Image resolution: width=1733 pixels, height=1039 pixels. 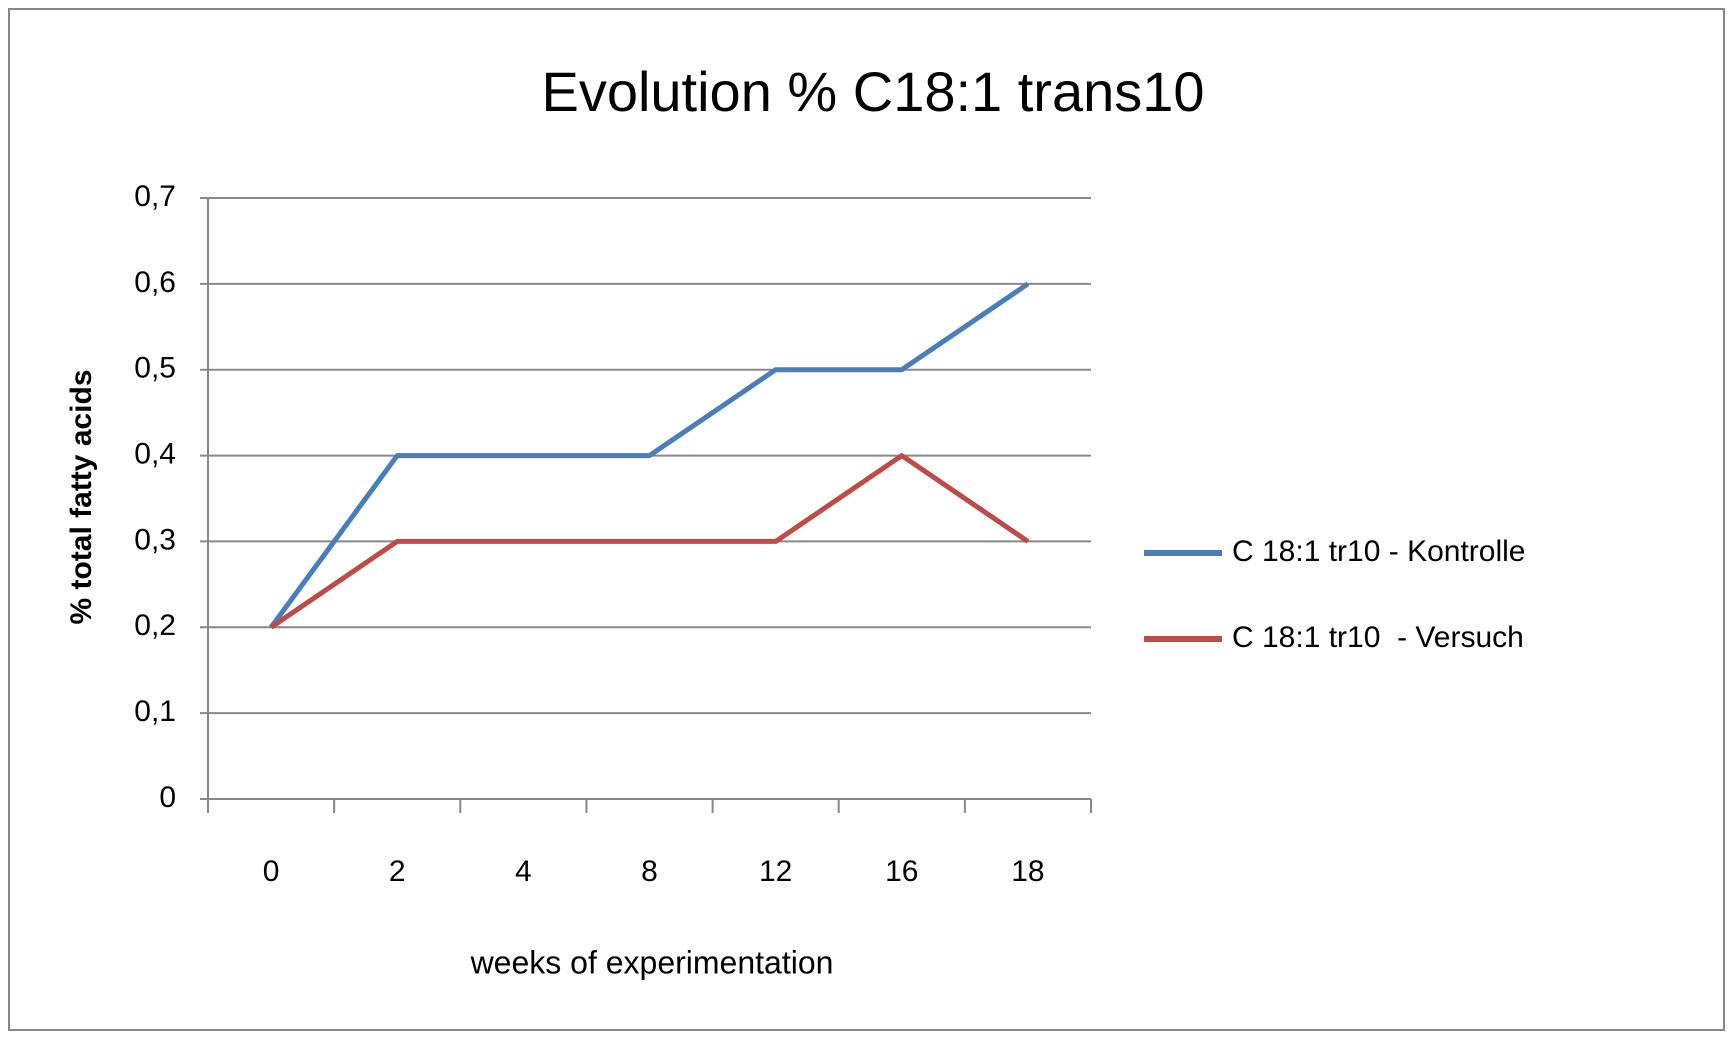 What do you see at coordinates (167, 797) in the screenshot?
I see `y-tick-label: 0` at bounding box center [167, 797].